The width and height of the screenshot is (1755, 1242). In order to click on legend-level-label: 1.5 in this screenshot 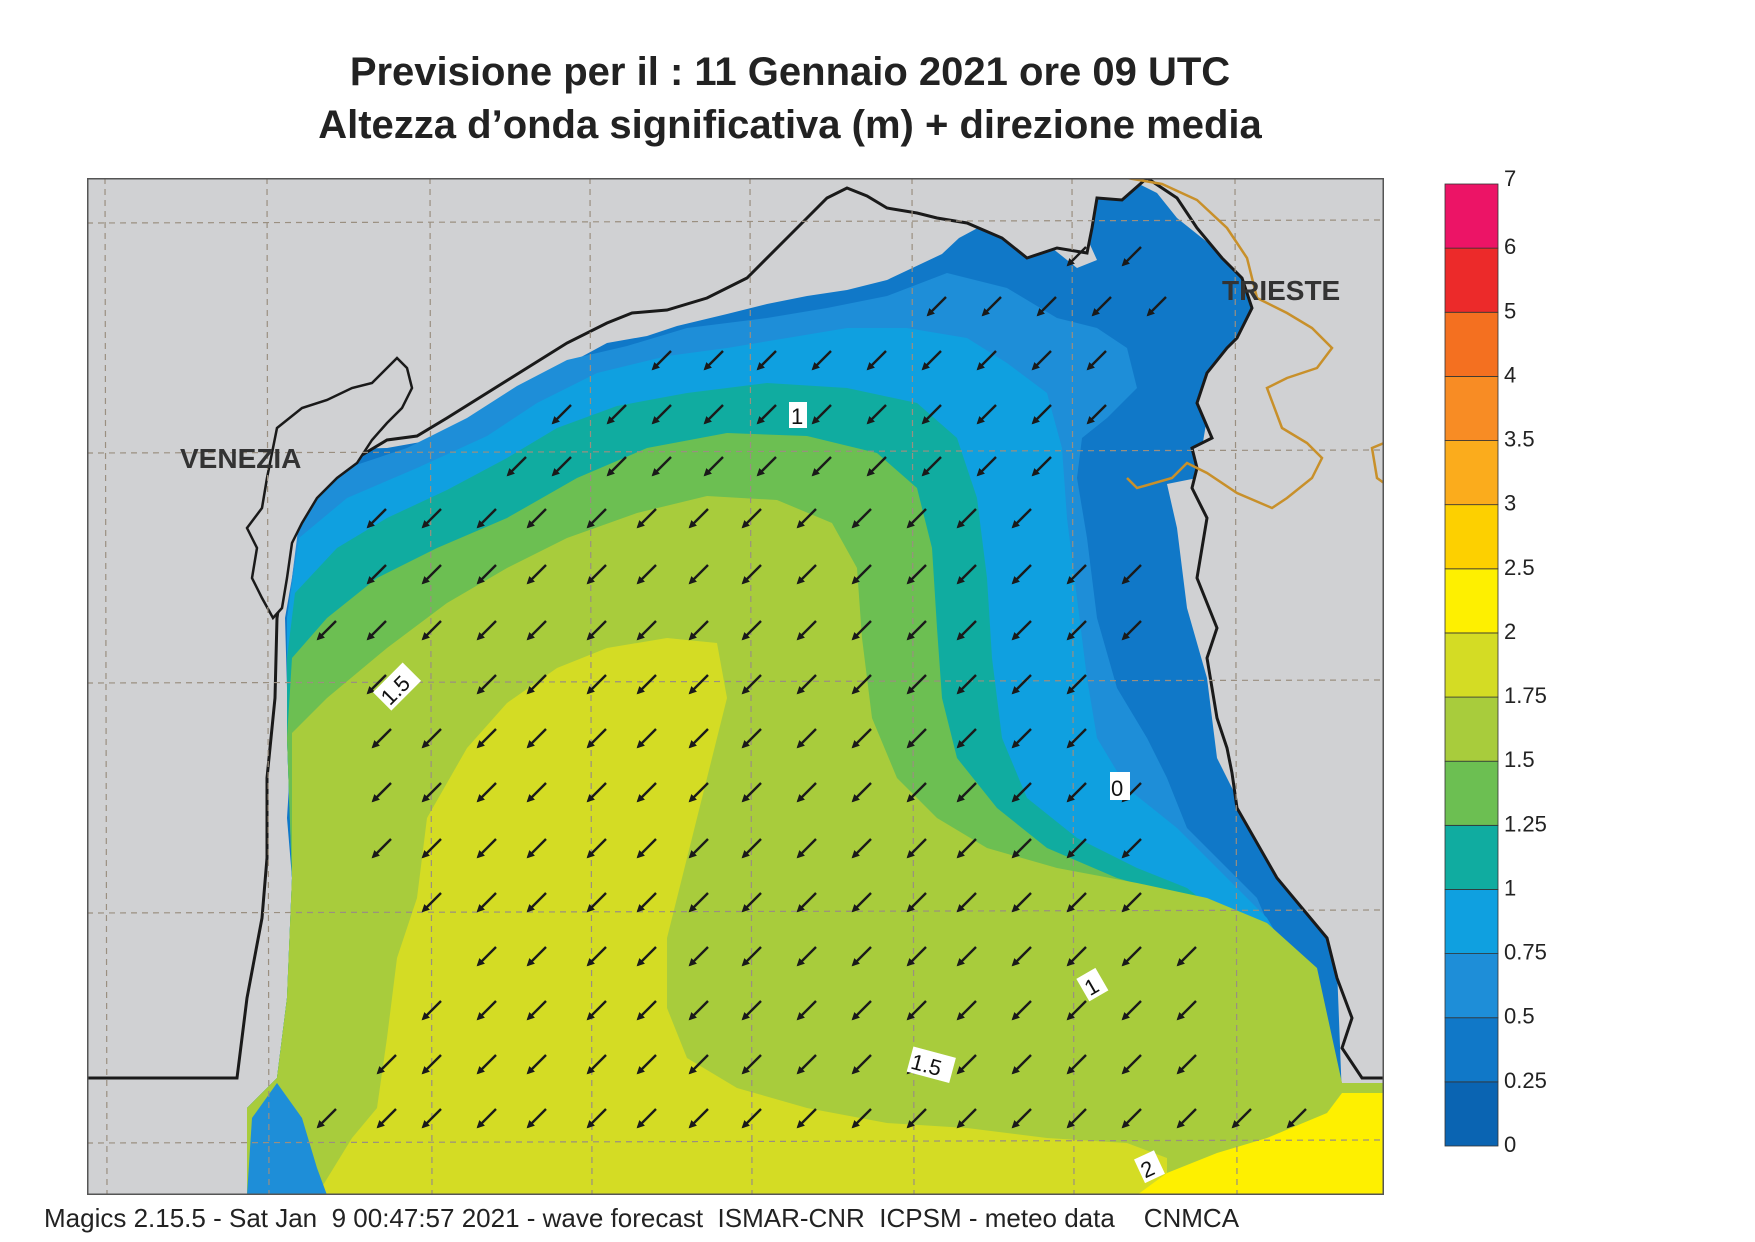, I will do `click(1519, 759)`.